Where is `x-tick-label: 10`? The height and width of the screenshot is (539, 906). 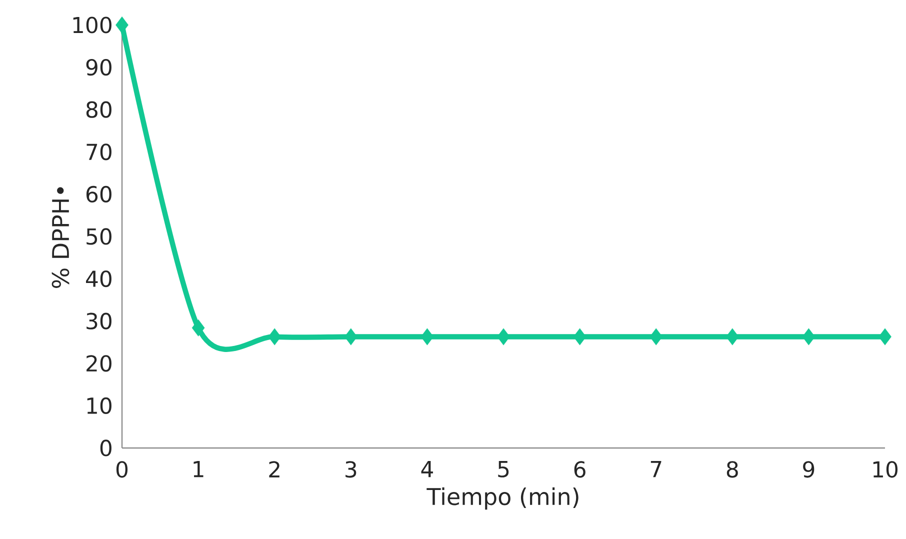
x-tick-label: 10 is located at coordinates (885, 469).